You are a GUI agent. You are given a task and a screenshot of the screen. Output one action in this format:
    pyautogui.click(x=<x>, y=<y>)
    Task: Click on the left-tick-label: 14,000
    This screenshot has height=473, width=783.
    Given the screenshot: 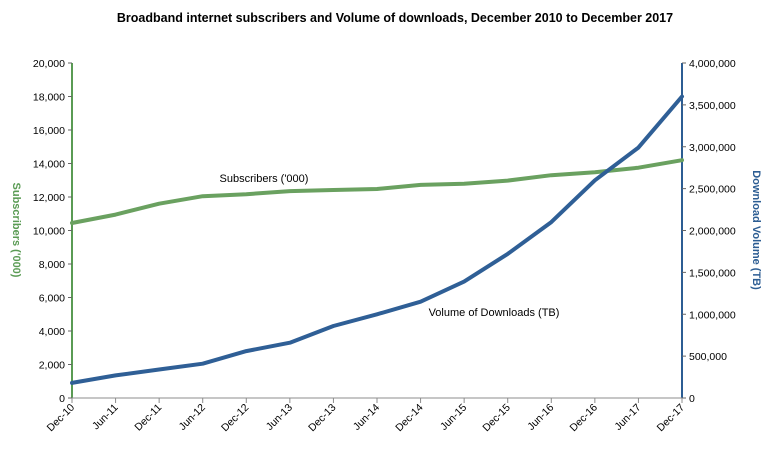 What is the action you would take?
    pyautogui.click(x=49, y=165)
    